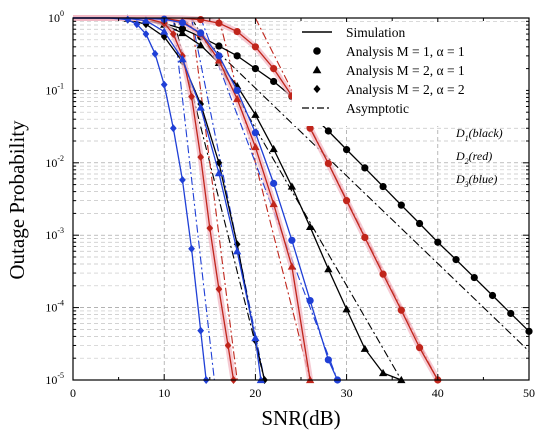  I want to click on y-tick-label: 10⁻³, so click(54, 234).